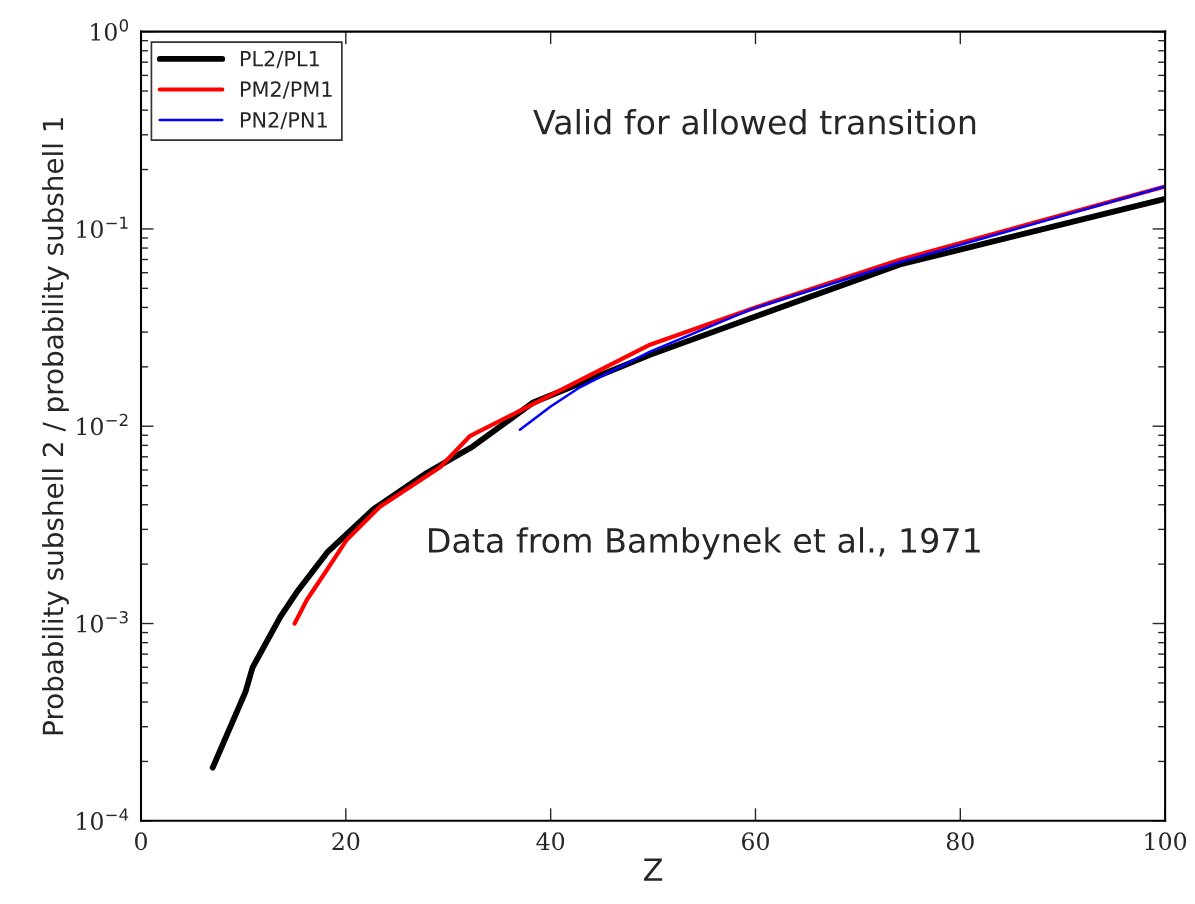 The width and height of the screenshot is (1195, 904). Describe the element at coordinates (141, 841) in the screenshot. I see `x-tick-label: 0` at that location.